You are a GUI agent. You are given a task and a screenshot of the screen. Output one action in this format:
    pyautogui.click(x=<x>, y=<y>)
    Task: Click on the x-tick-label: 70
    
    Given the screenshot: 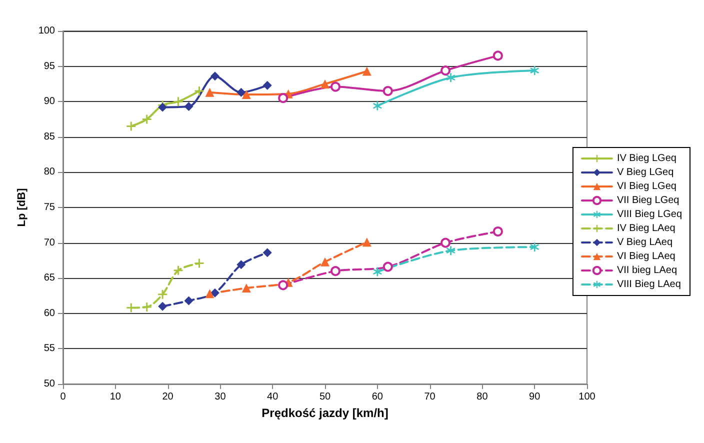 What is the action you would take?
    pyautogui.click(x=430, y=397)
    